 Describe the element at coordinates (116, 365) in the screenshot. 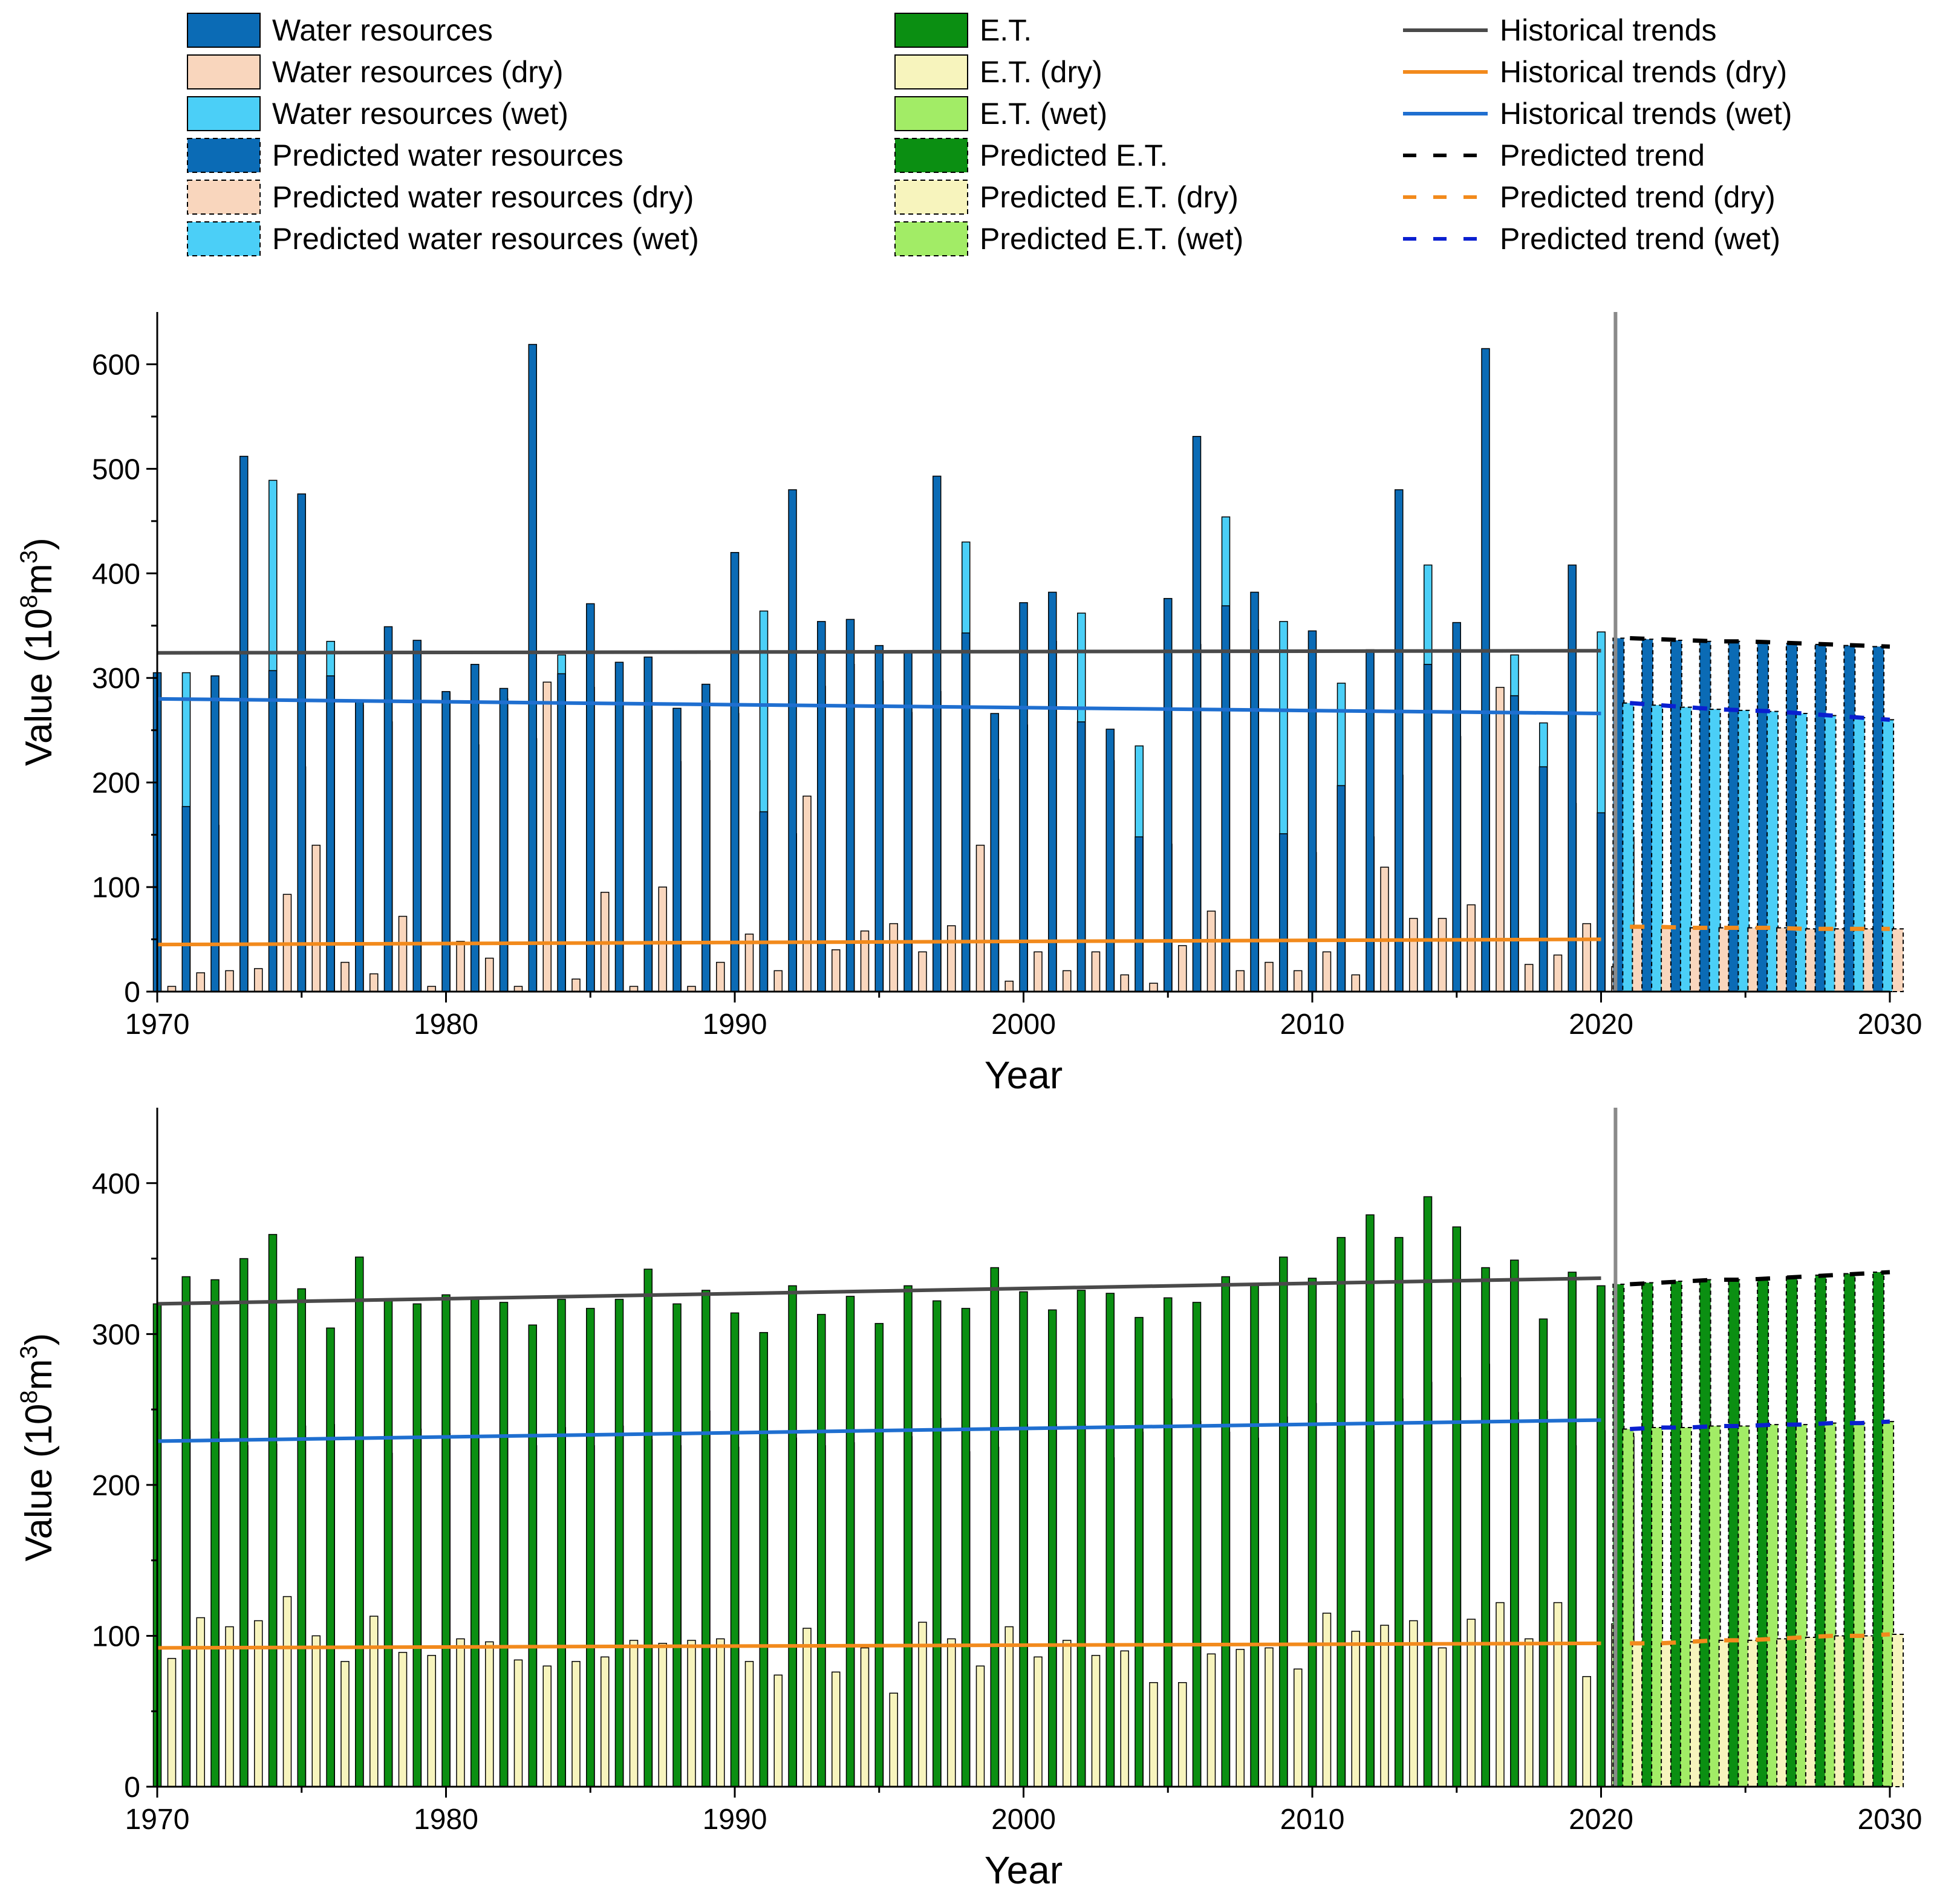

I see `y-tick-label: 600` at that location.